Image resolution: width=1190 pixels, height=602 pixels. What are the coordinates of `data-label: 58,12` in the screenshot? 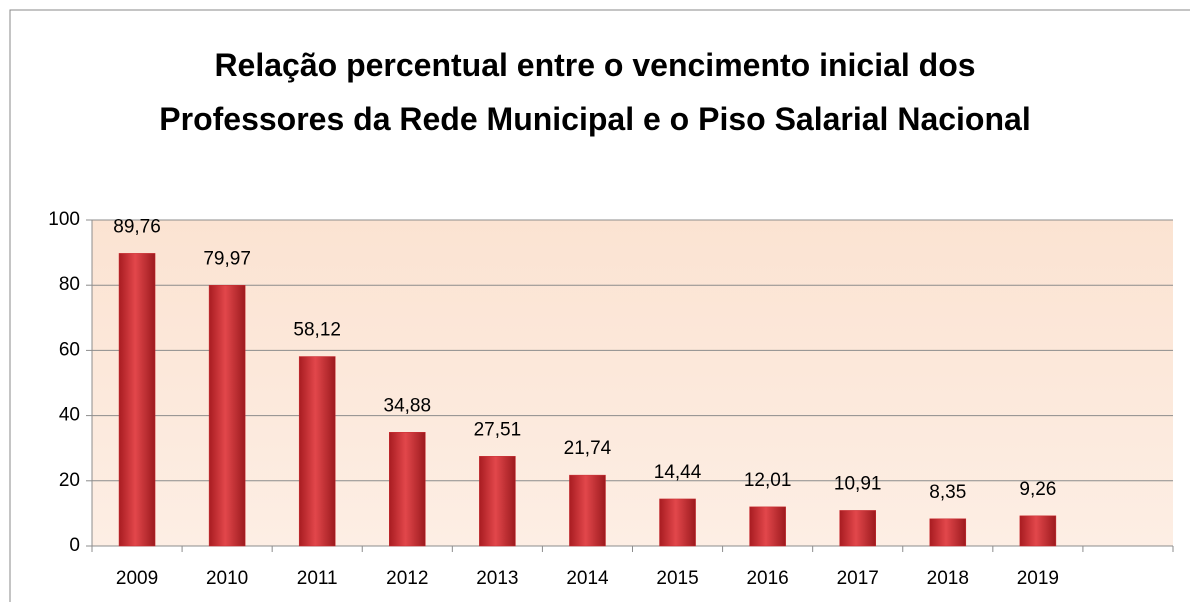 It's located at (317, 330).